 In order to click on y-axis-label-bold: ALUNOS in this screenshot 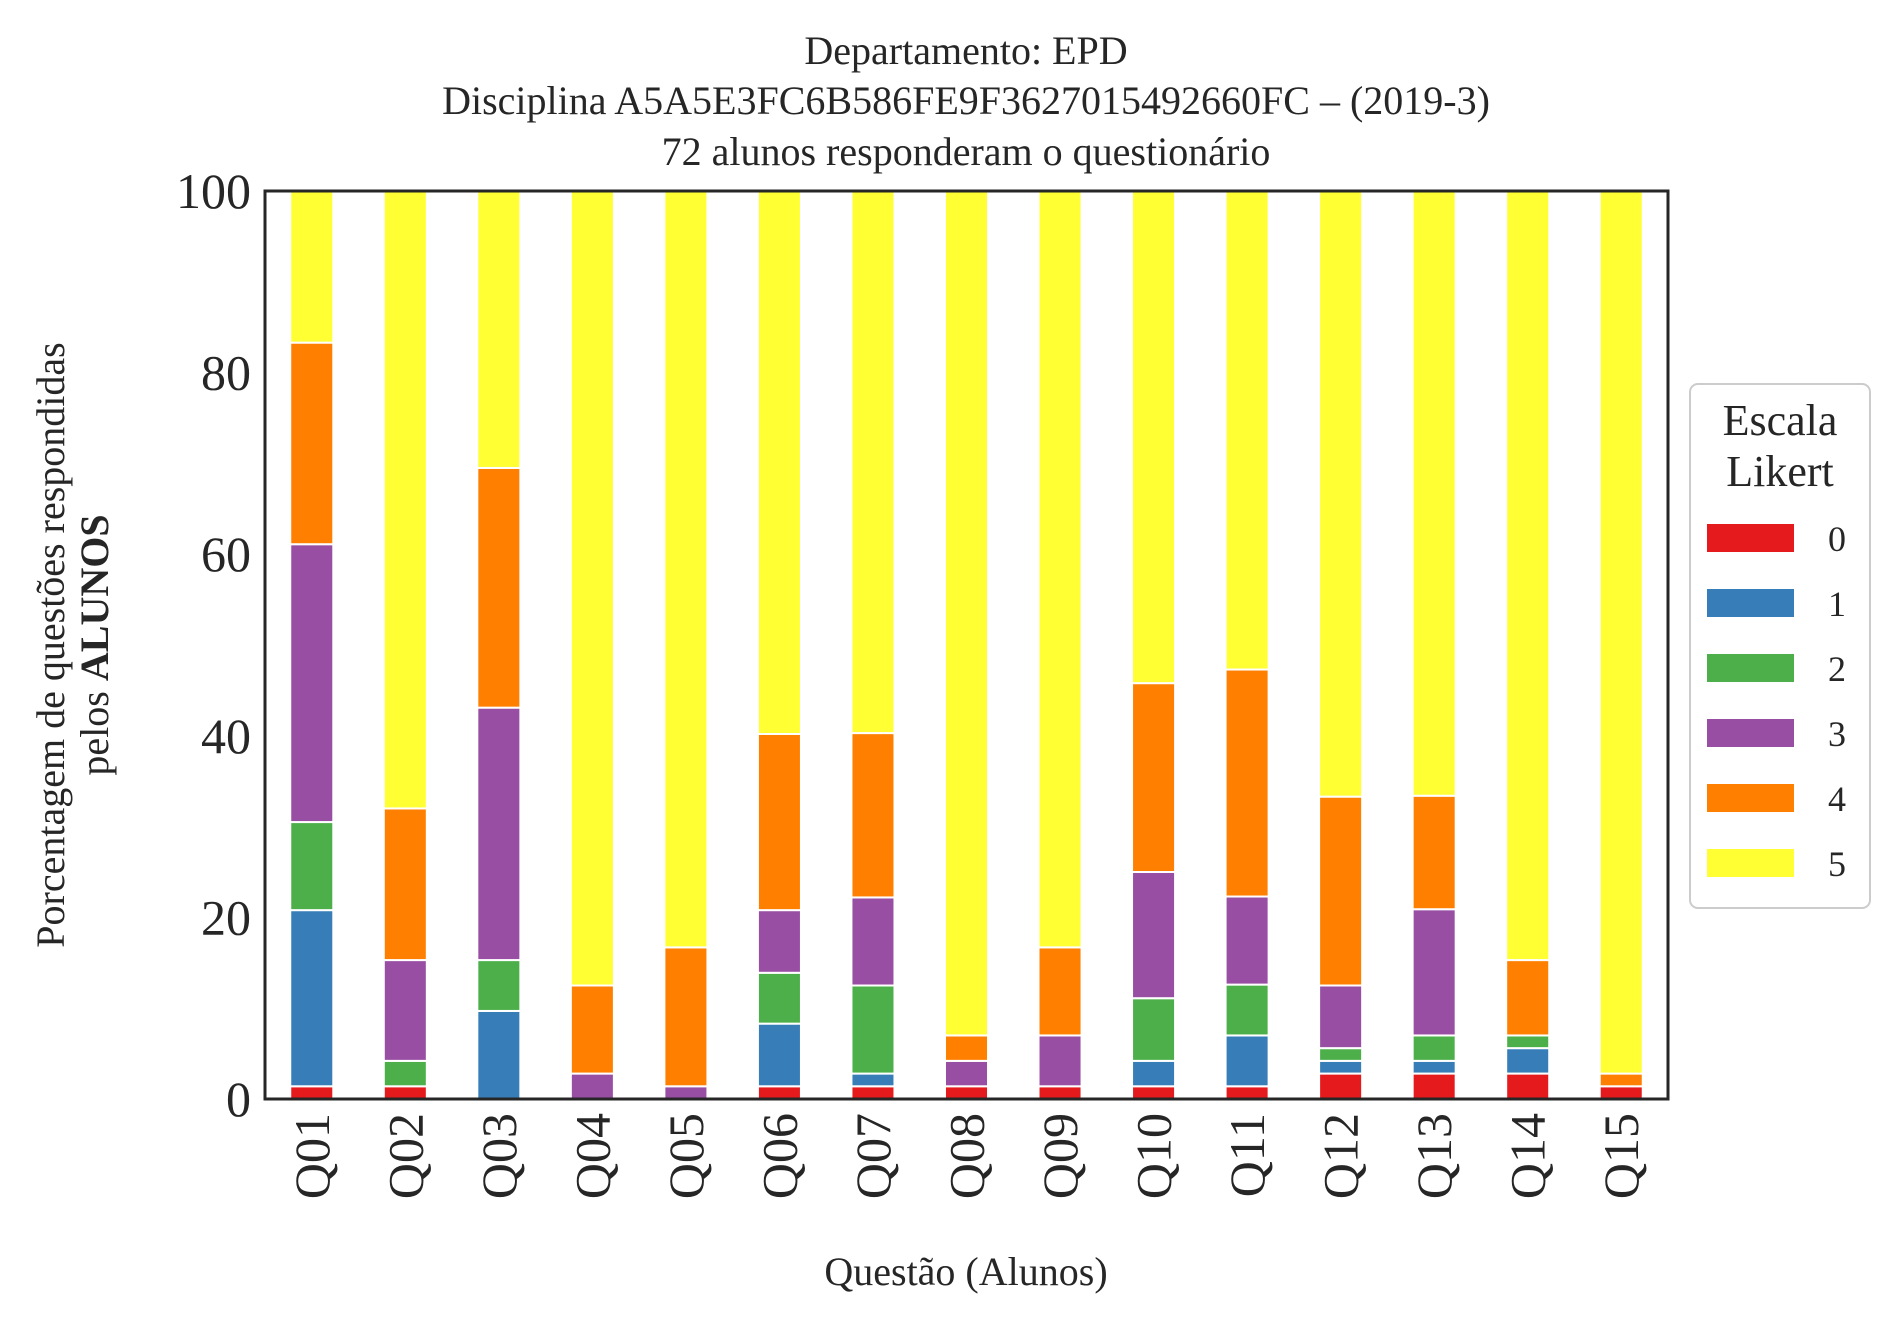, I will do `click(94, 597)`.